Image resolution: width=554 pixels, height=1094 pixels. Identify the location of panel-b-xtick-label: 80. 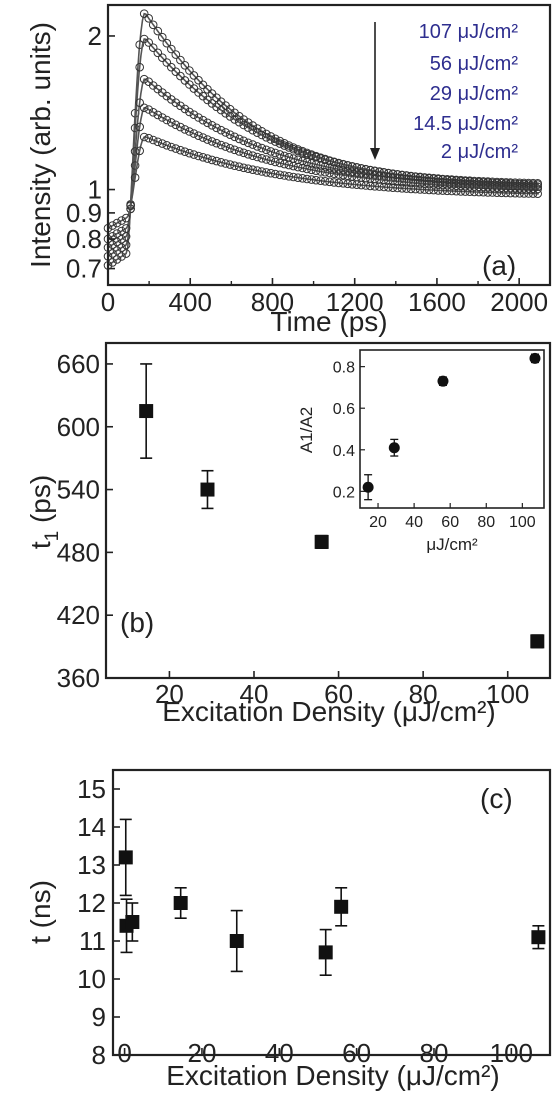
(423, 694).